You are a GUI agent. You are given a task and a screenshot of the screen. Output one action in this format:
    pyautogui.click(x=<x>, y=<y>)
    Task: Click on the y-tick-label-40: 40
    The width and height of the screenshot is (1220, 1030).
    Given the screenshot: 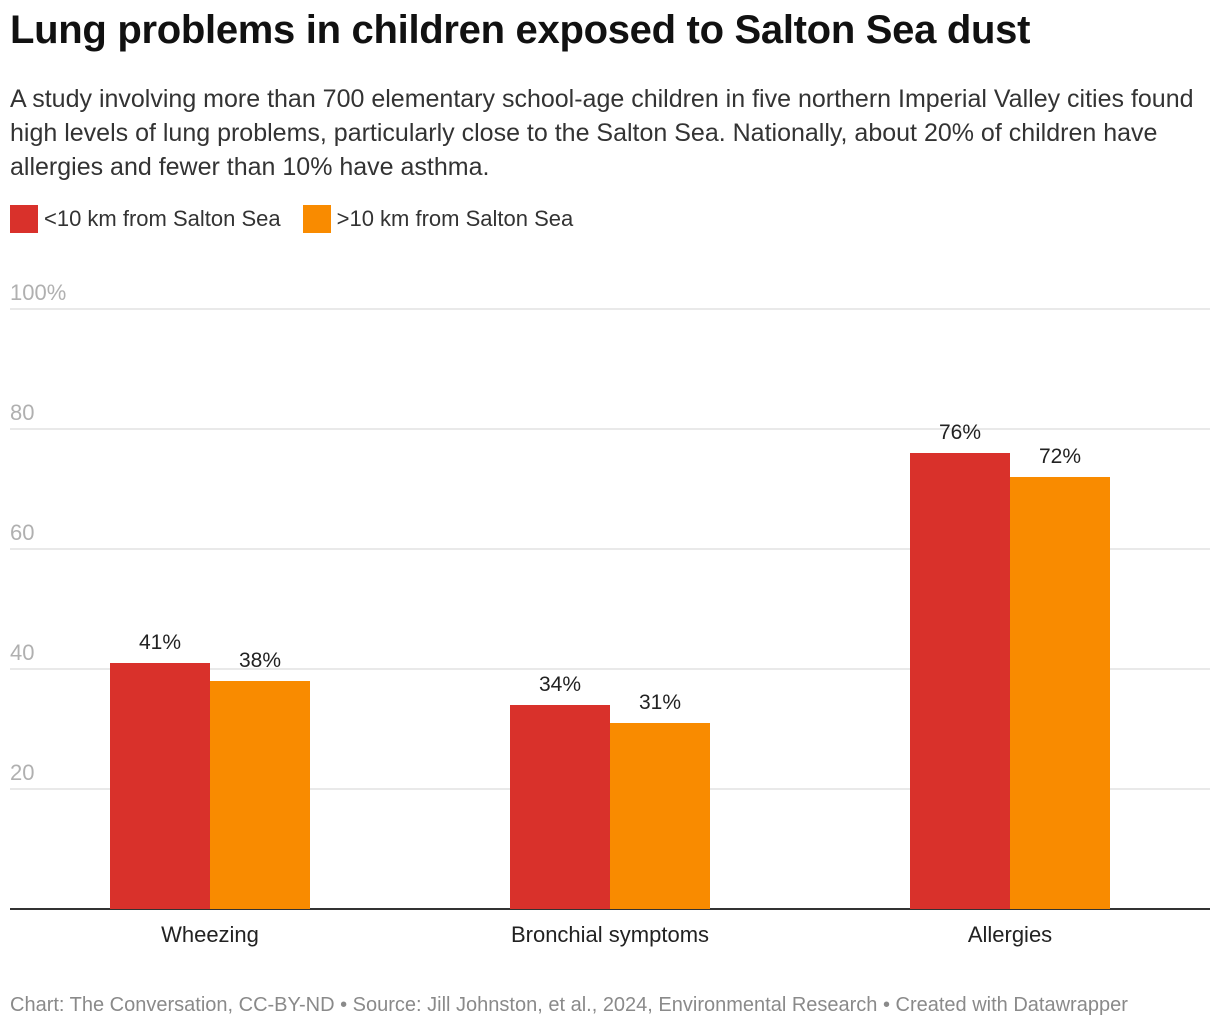 What is the action you would take?
    pyautogui.click(x=22, y=652)
    